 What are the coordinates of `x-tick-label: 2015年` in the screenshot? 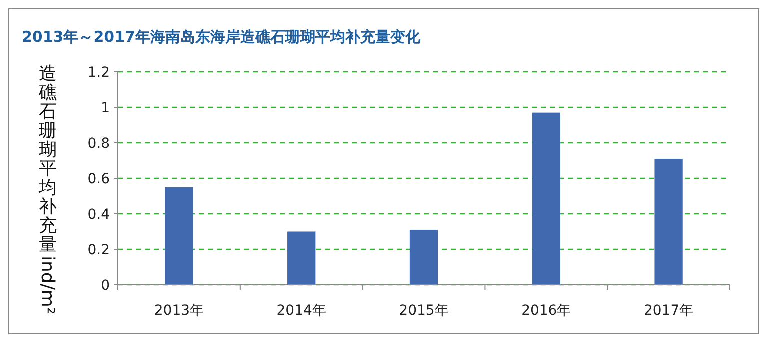 It's located at (424, 311).